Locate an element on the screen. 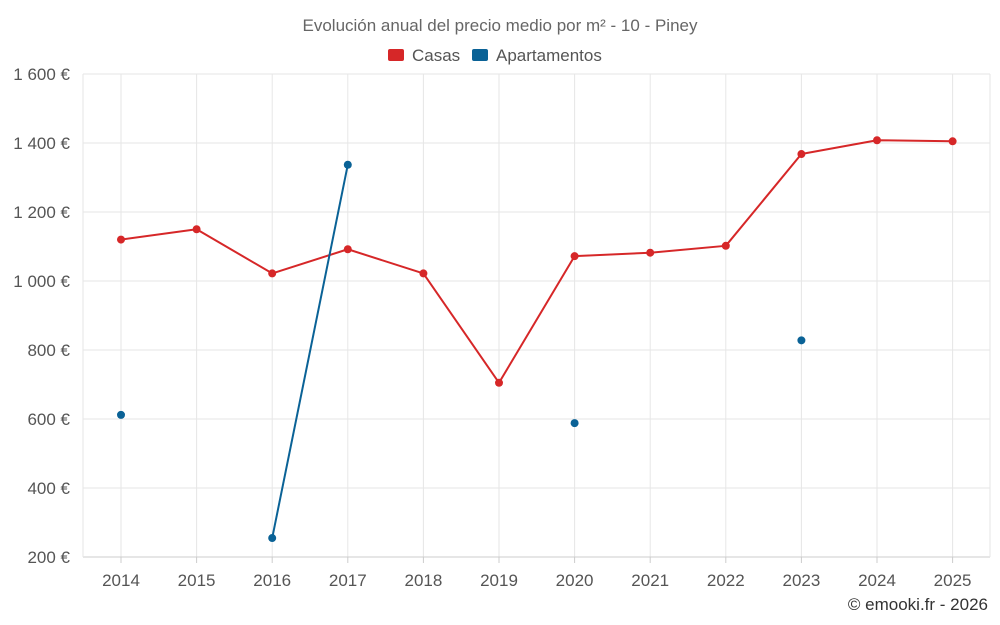 The height and width of the screenshot is (625, 1000). y-tick-label: 1 400 € is located at coordinates (41, 143).